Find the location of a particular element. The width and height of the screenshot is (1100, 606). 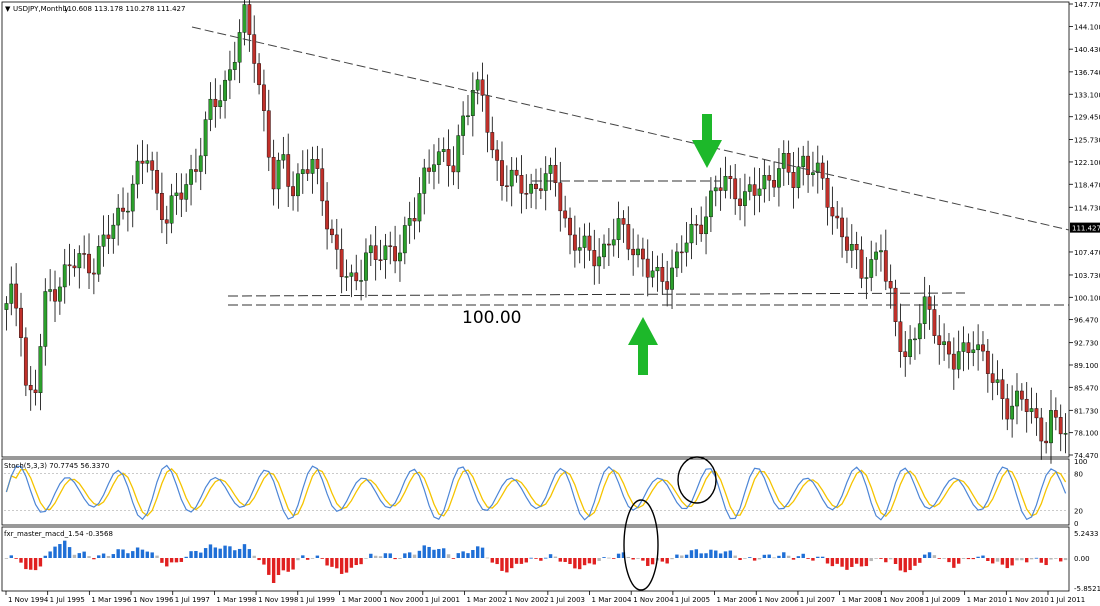

y-tick-label: 129.450 is located at coordinates (1087, 118).